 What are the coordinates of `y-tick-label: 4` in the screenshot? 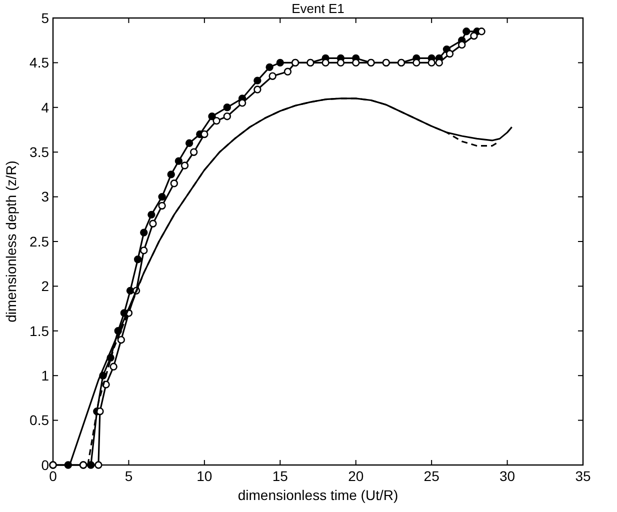 It's located at (45, 107).